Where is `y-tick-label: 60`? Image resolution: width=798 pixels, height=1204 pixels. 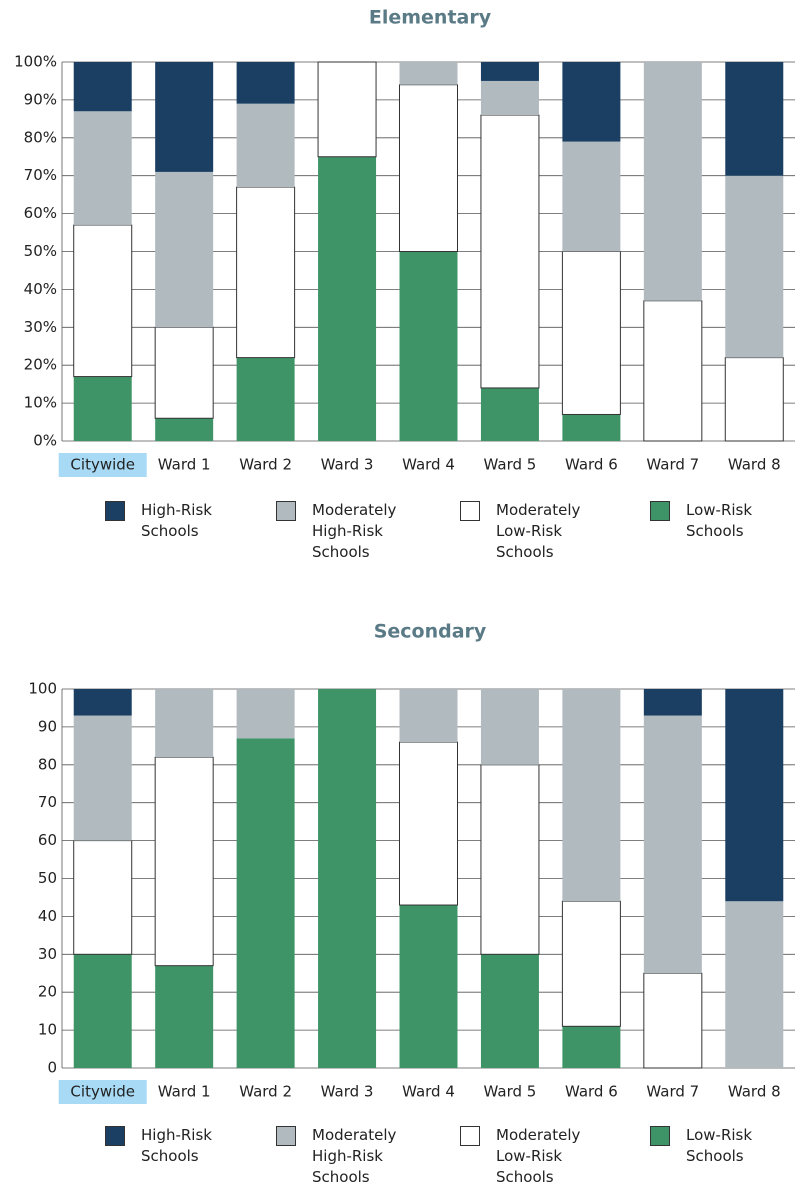
y-tick-label: 60 is located at coordinates (47, 840).